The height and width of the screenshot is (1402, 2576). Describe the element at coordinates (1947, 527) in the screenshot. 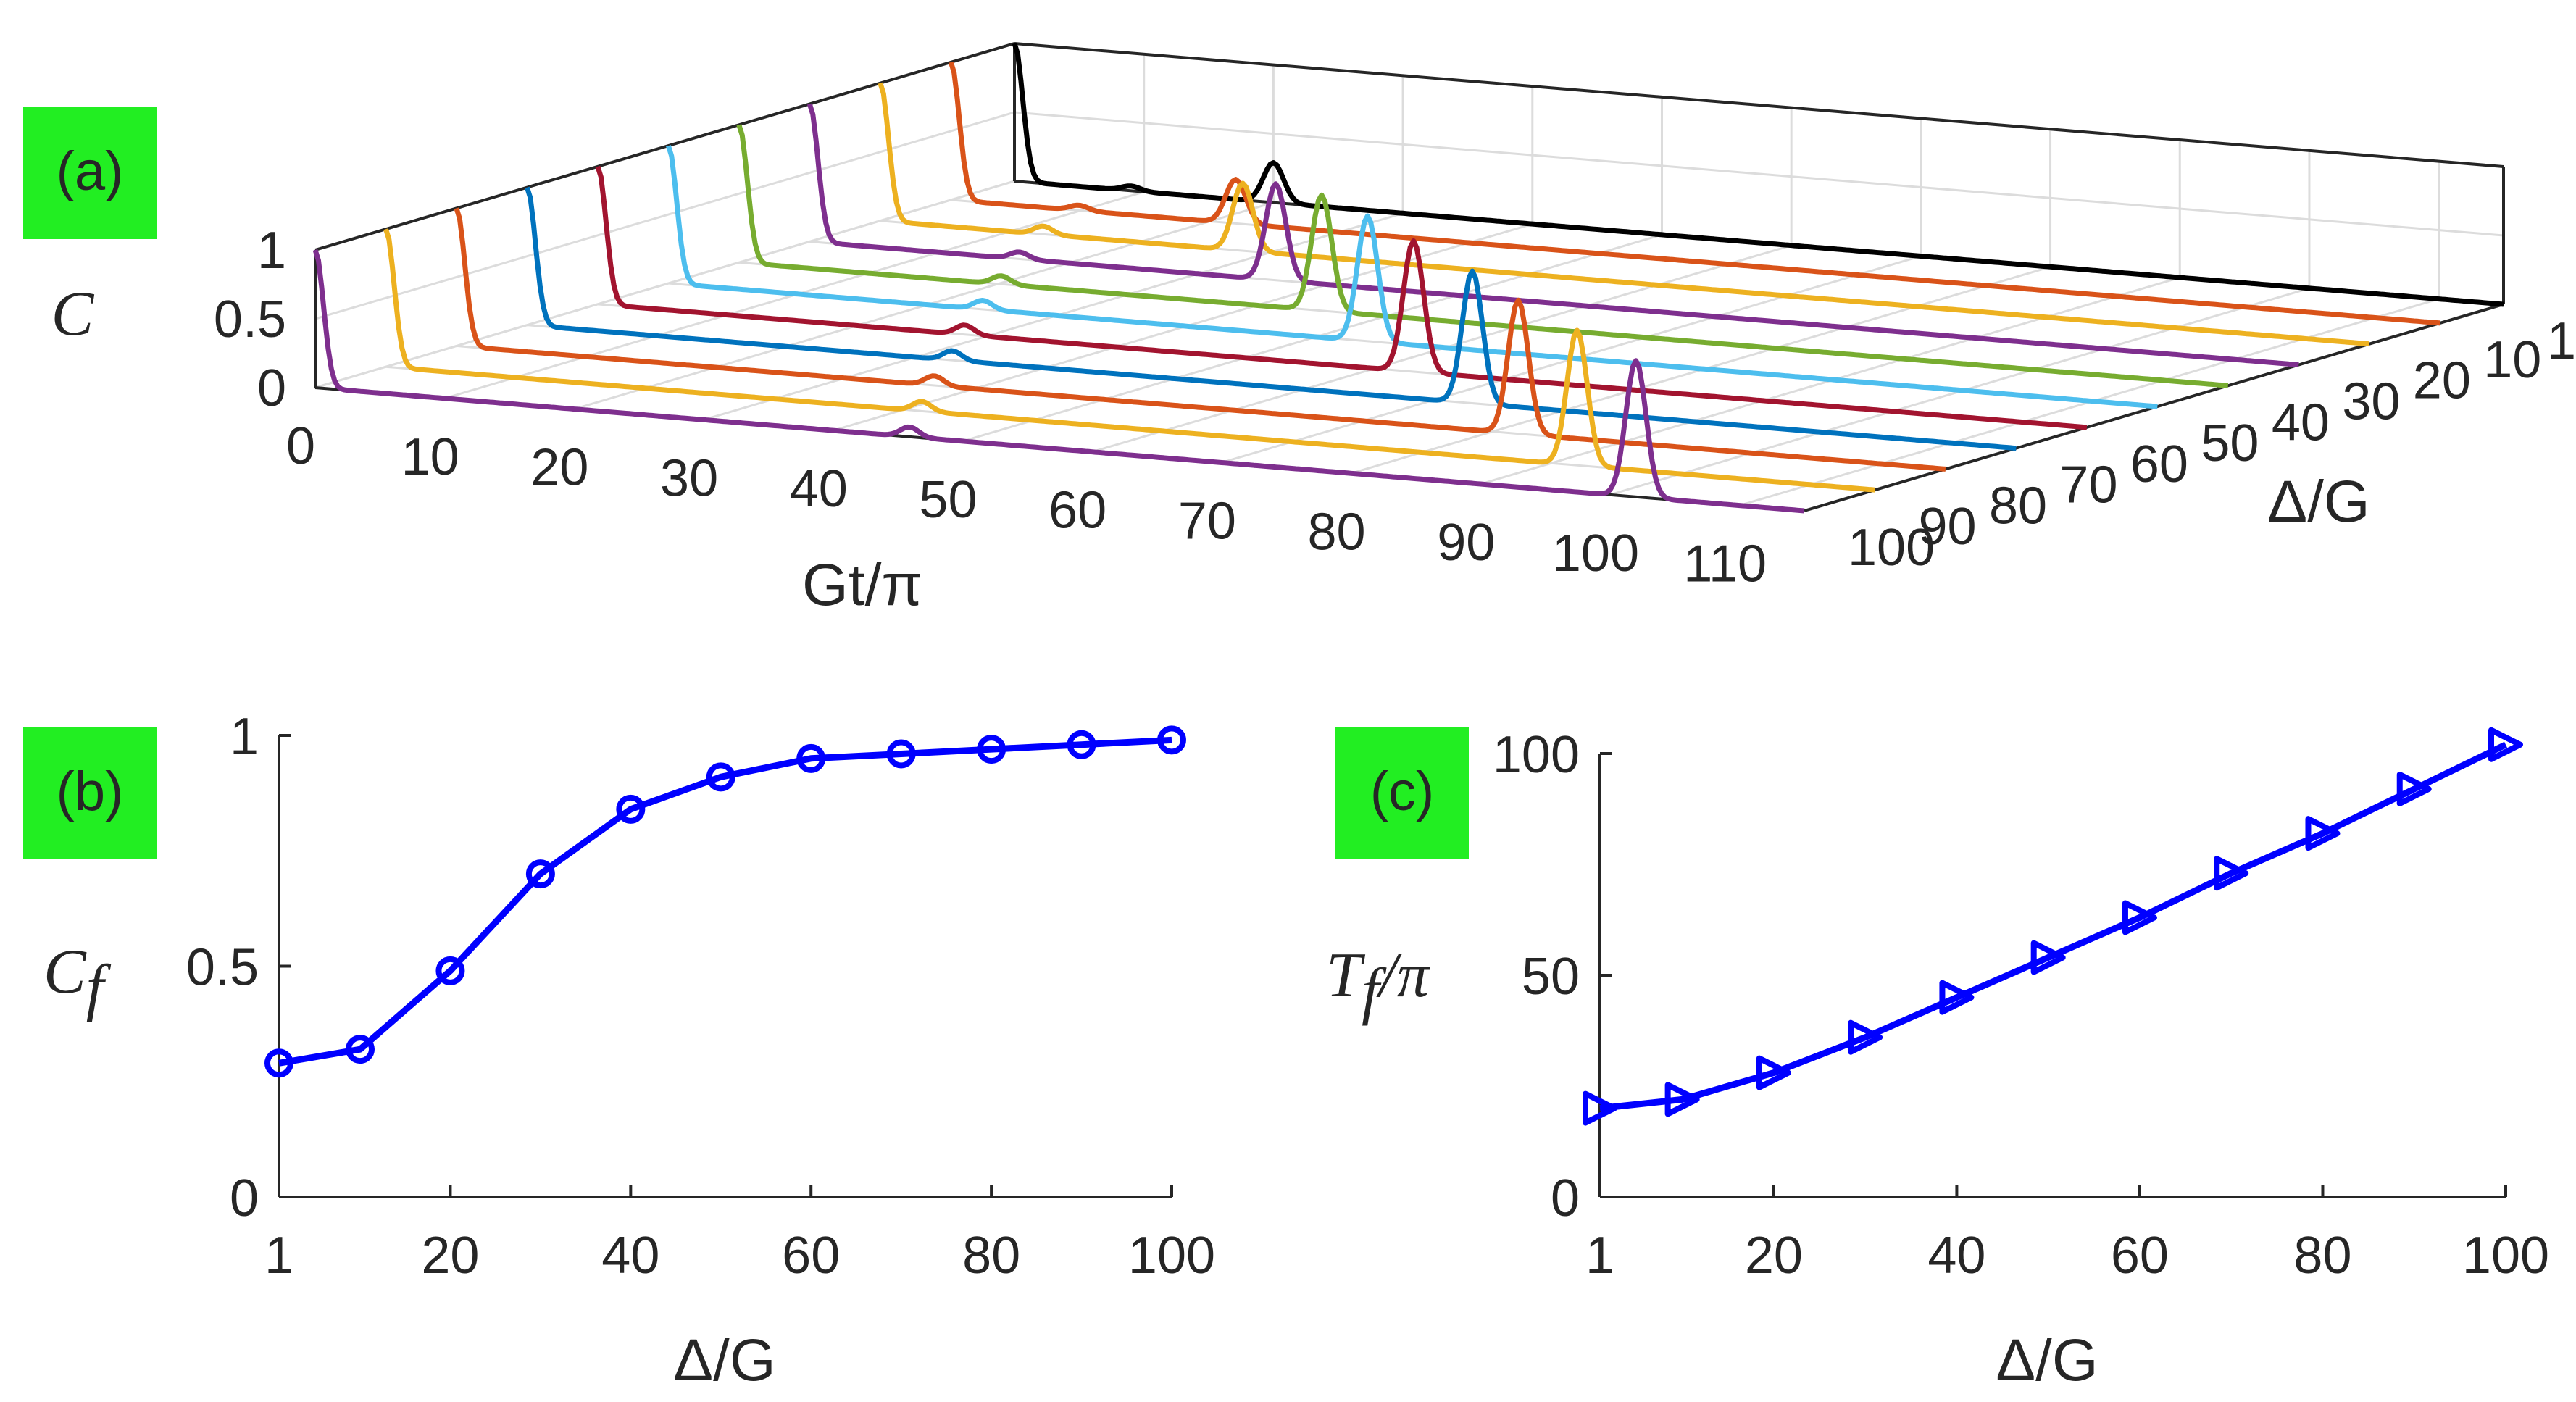

I see `panel-a-y-tick-label: 90` at that location.